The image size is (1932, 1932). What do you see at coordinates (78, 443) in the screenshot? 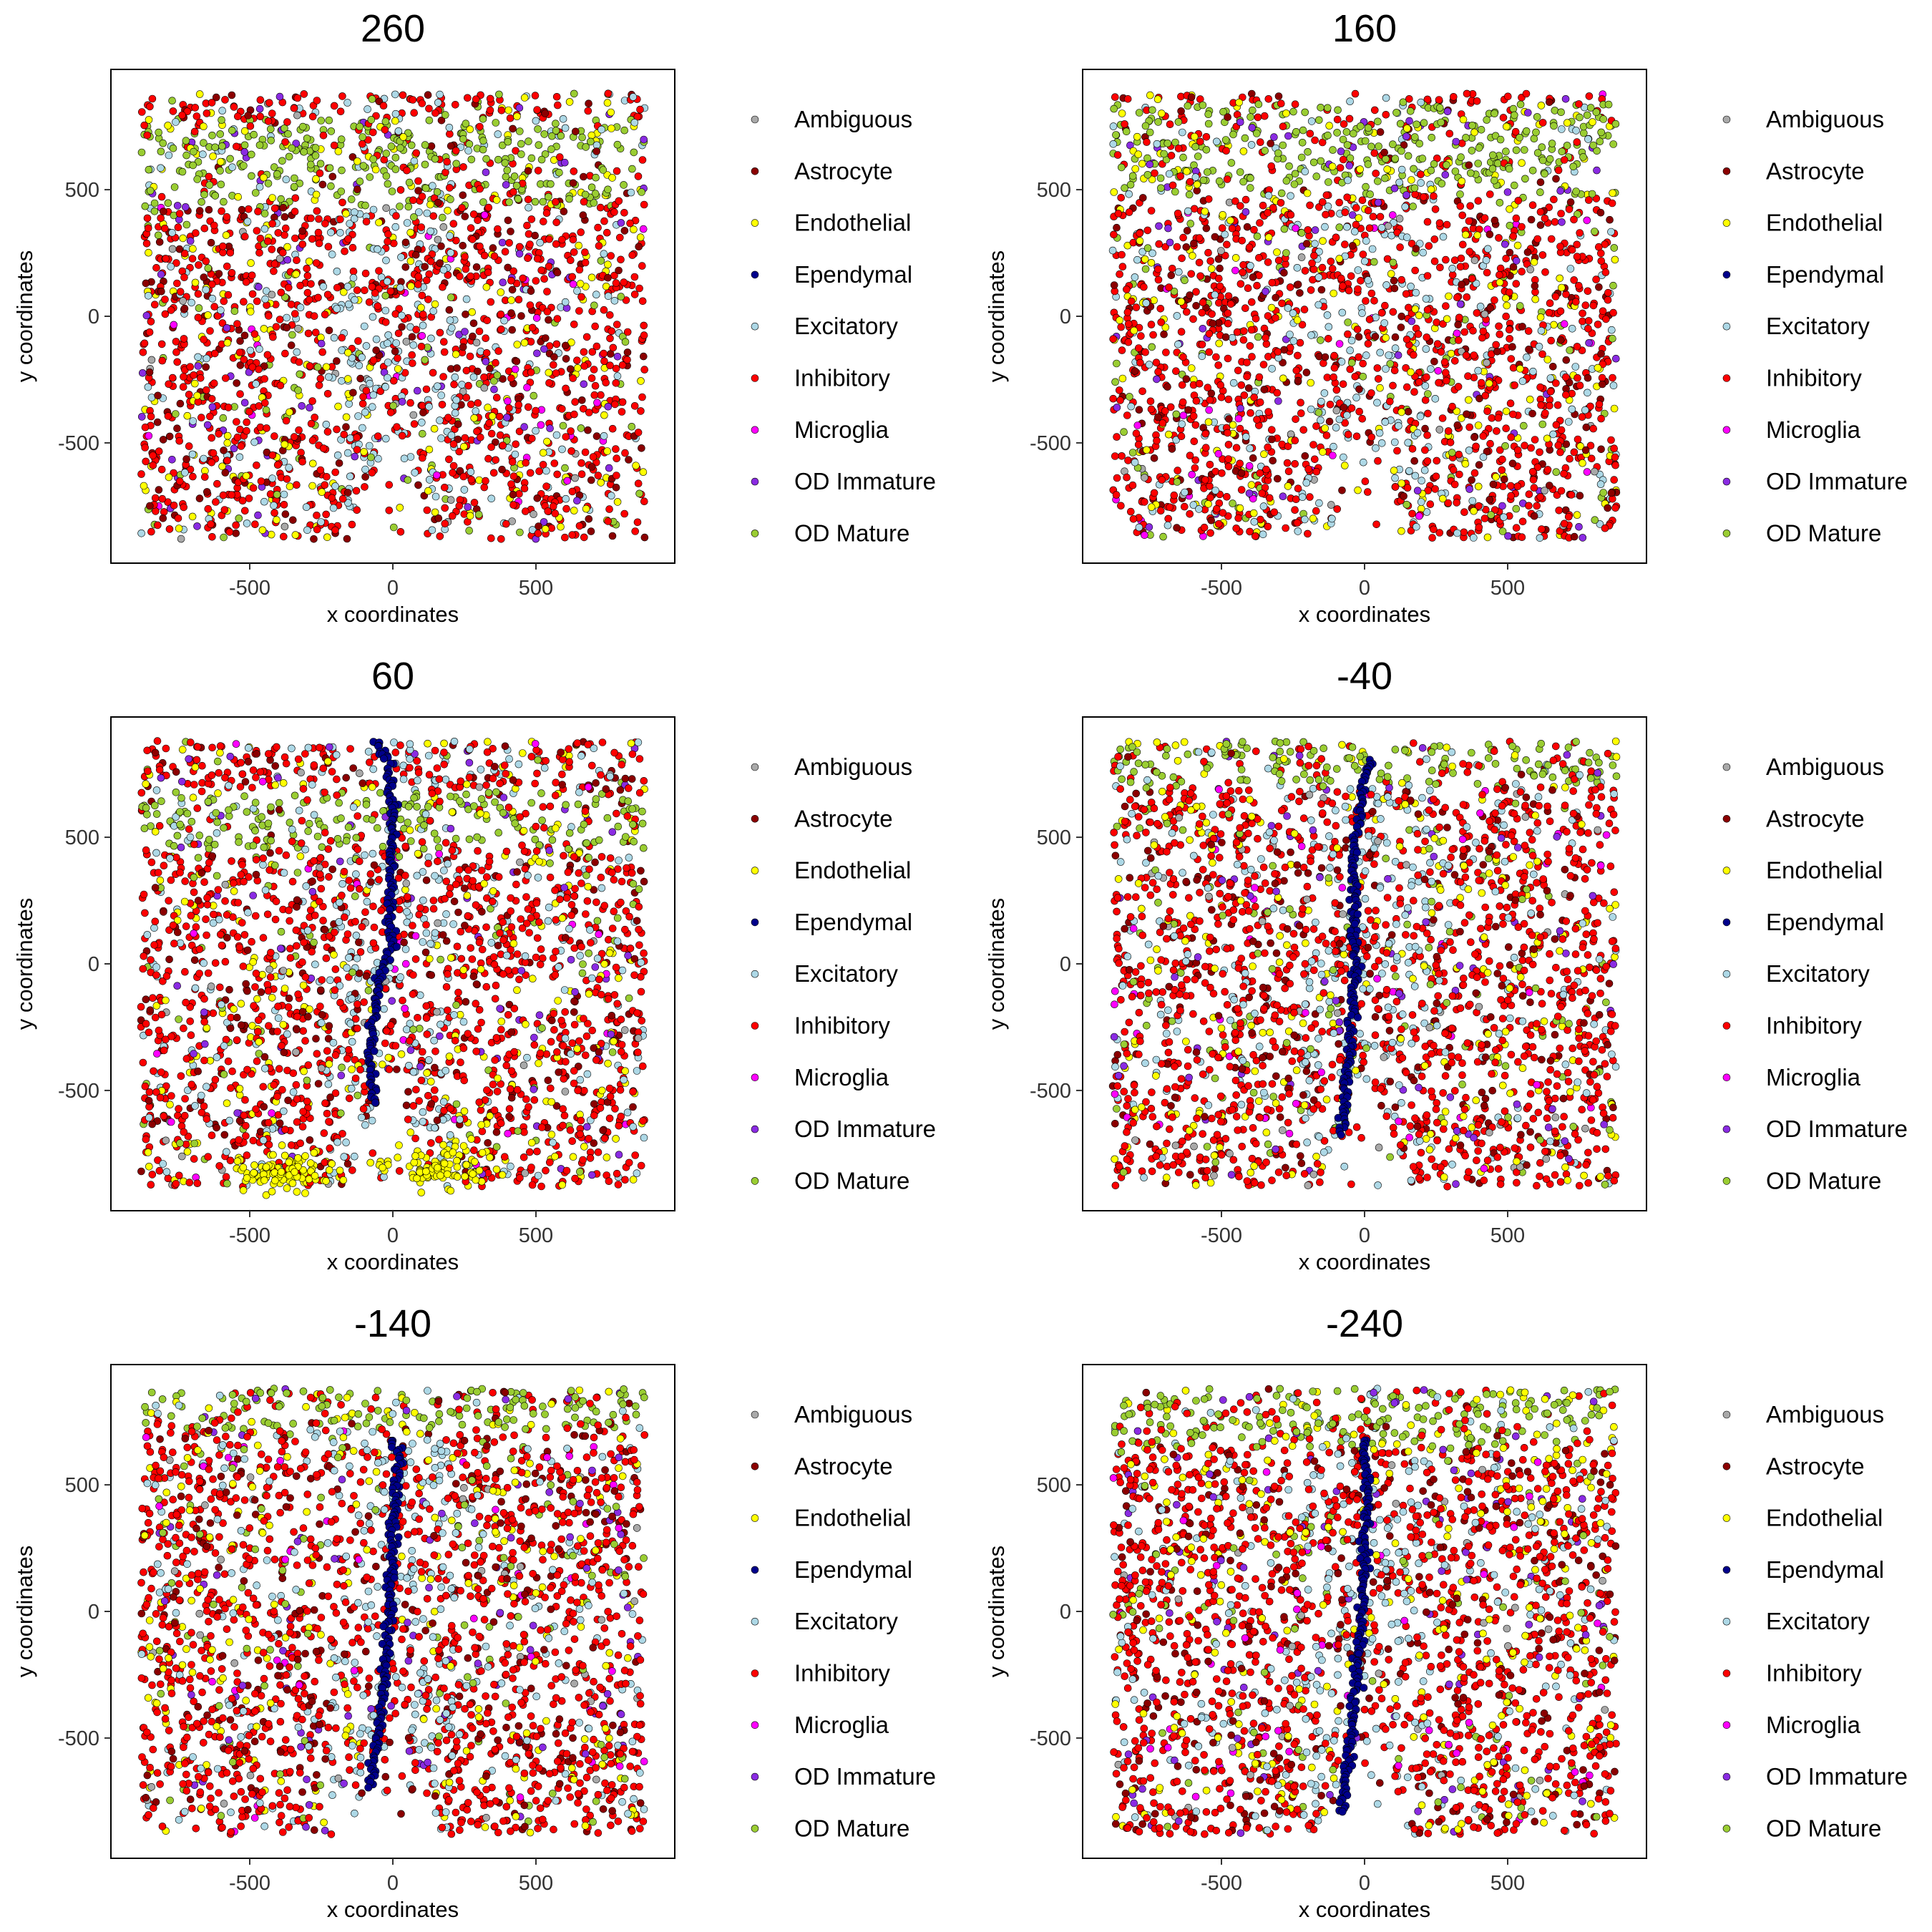
I see `y-tick-label: -500` at bounding box center [78, 443].